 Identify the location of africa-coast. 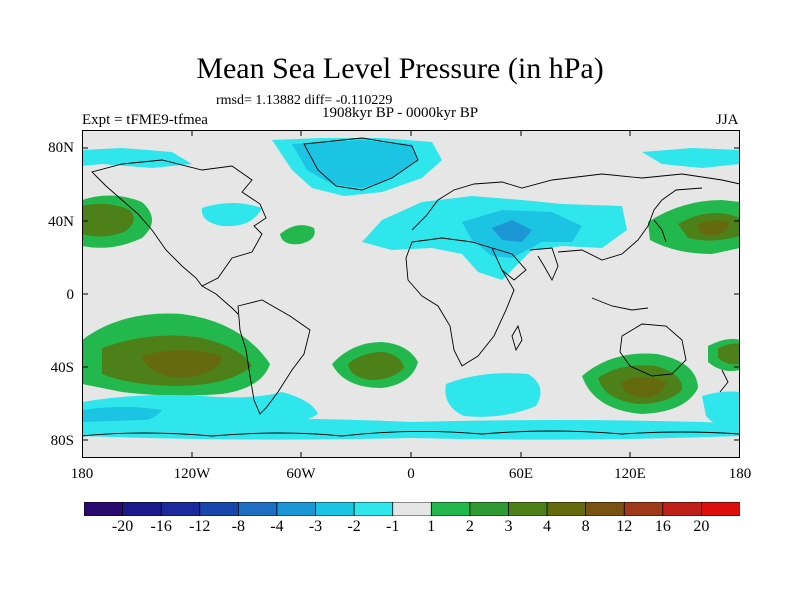
(460, 302).